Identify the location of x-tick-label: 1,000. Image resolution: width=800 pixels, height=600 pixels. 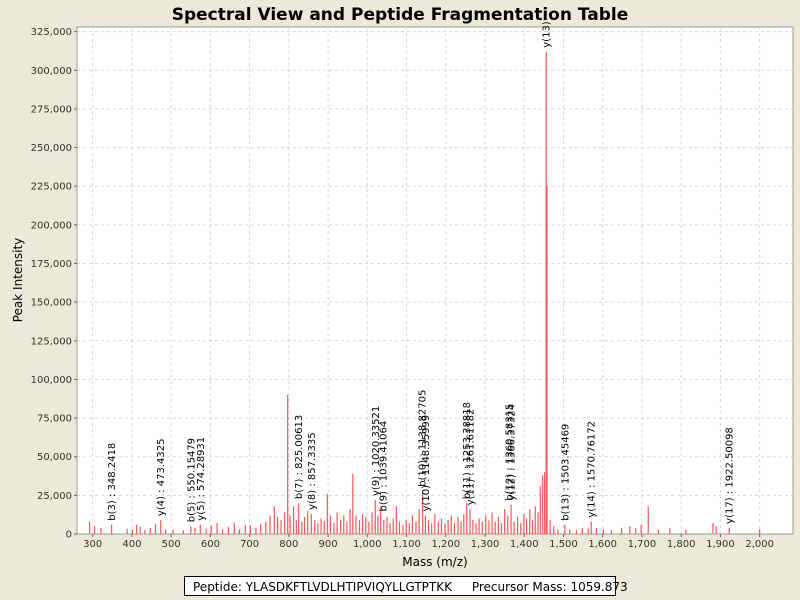
(367, 544).